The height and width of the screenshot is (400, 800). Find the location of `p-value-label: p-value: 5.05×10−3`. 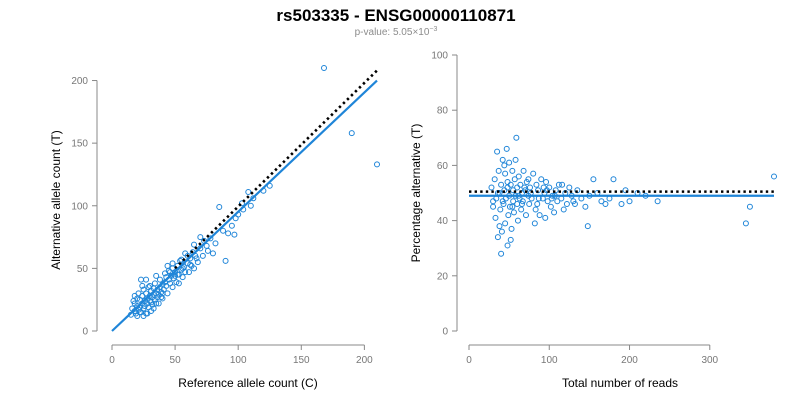

p-value-label: p-value: 5.05×10−3 is located at coordinates (396, 32).